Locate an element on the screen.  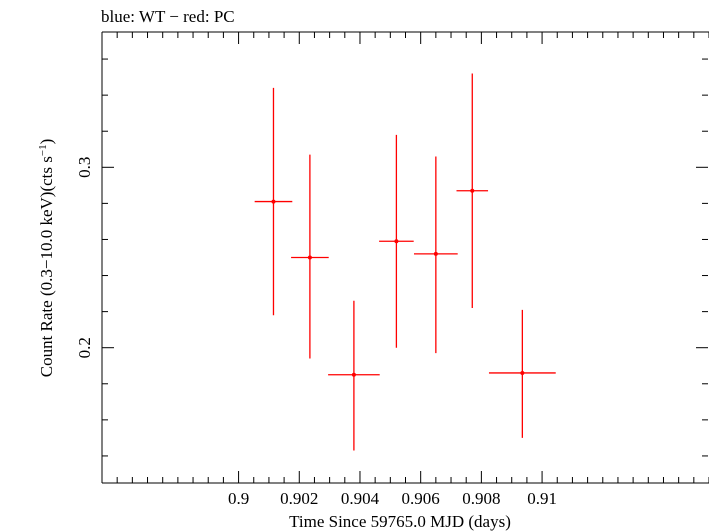
x-axis-label: Time Since 59765.0 MJD (days) is located at coordinates (400, 521).